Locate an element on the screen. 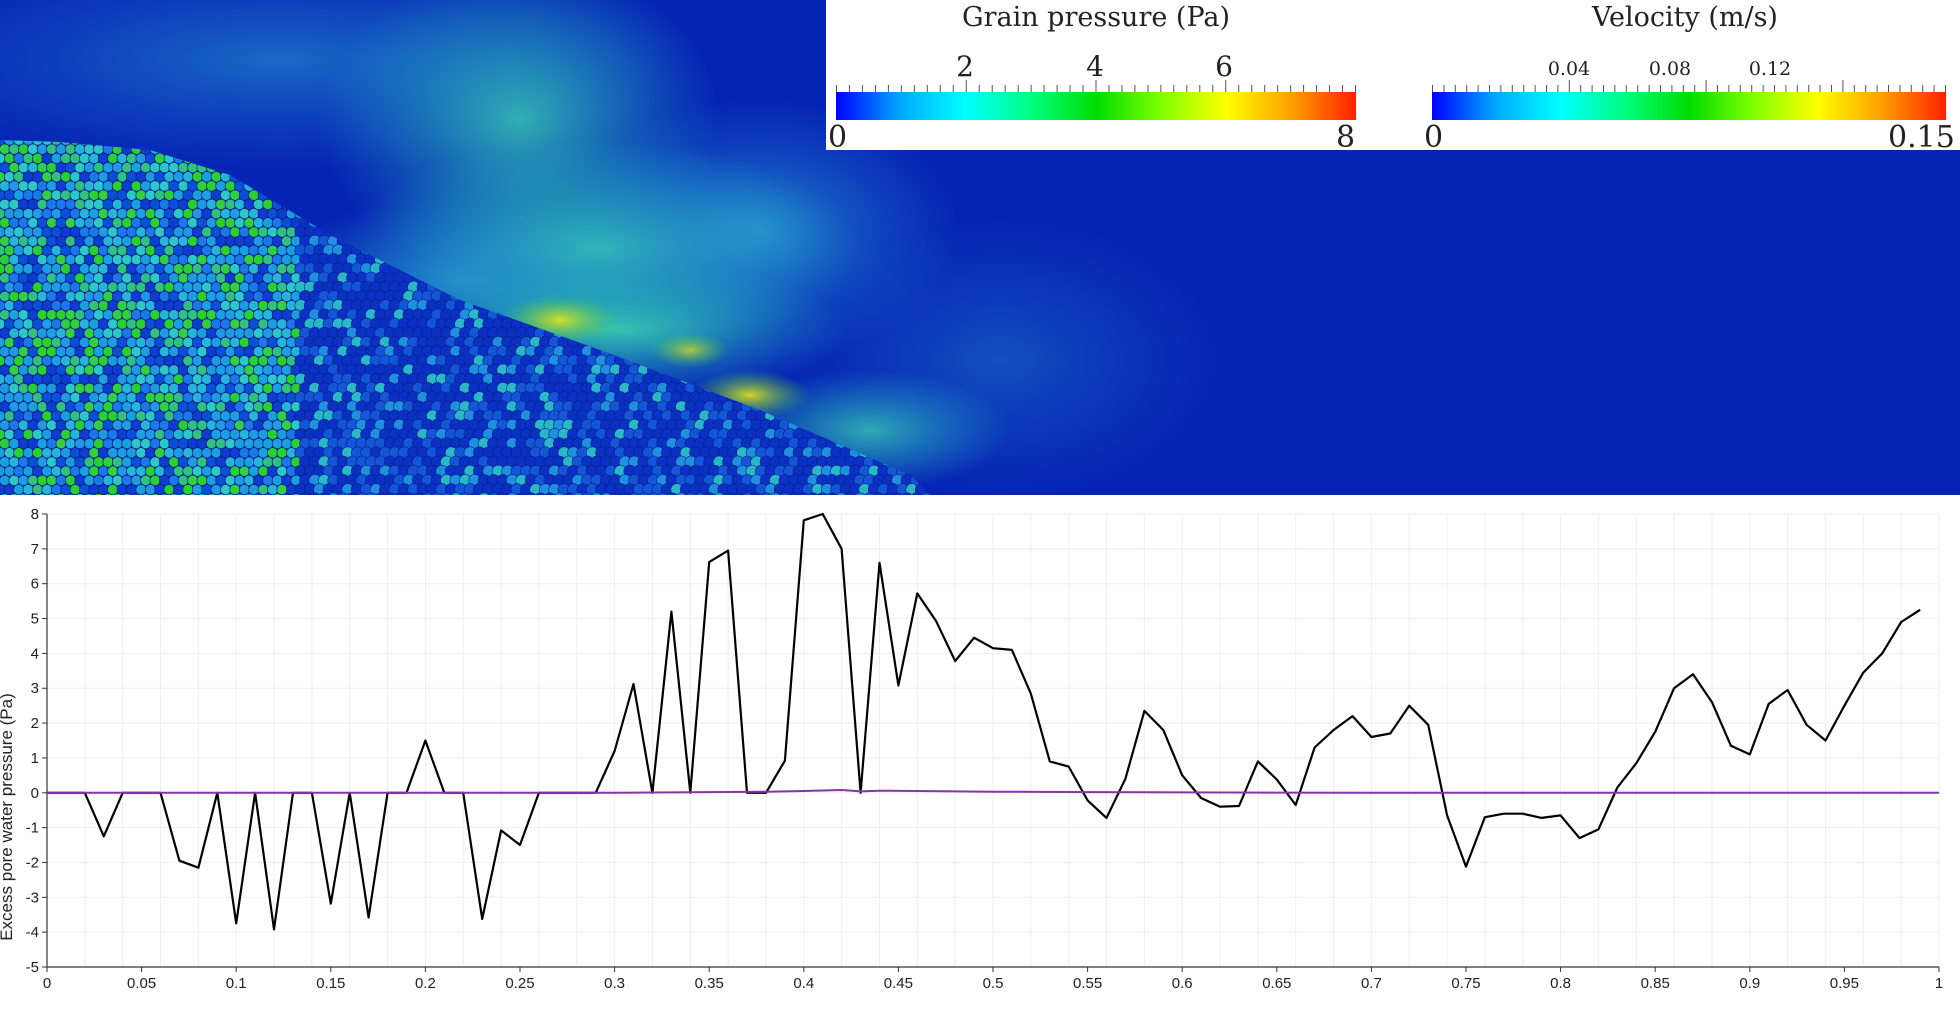 The image size is (1960, 1017). y-axis-label: Excess pore water pressure (Pa) is located at coordinates (8, 817).